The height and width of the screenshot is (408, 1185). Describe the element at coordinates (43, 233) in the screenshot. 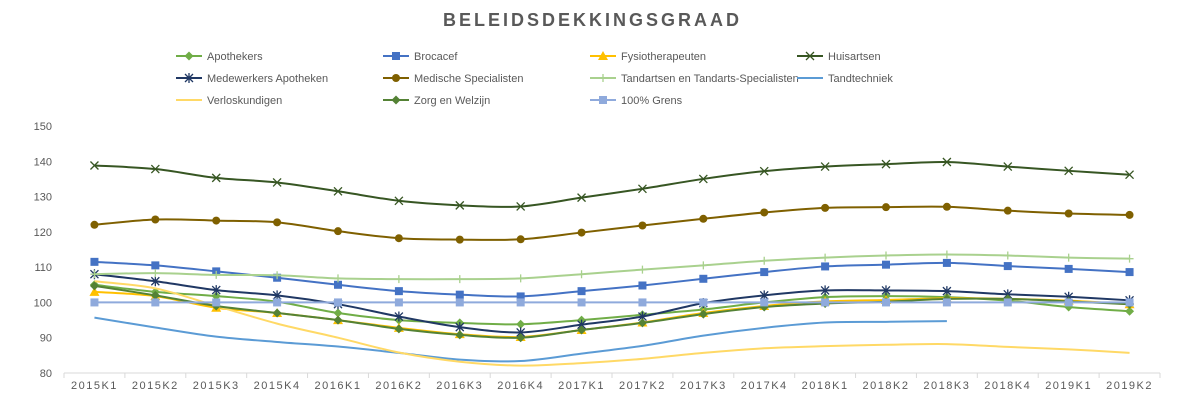

I see `y-tick-label: 120` at that location.